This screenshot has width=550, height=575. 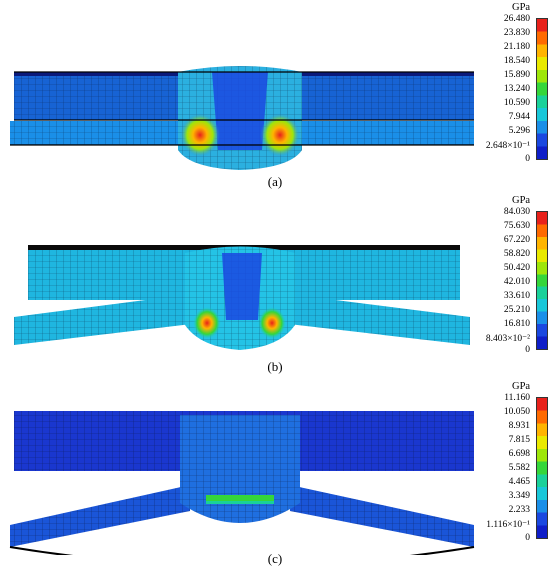 What do you see at coordinates (507, 146) in the screenshot?
I see `colorbar-tick: 2.648×10⁻¹` at bounding box center [507, 146].